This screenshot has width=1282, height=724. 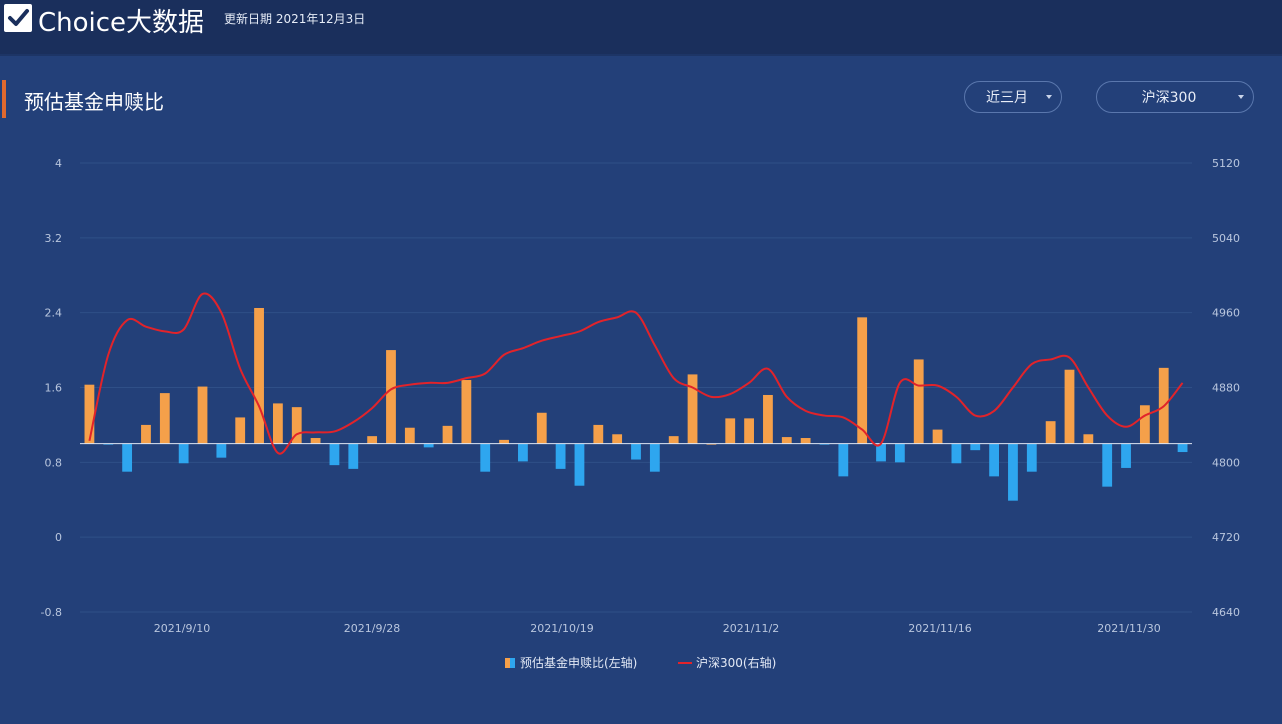 What do you see at coordinates (372, 628) in the screenshot?
I see `x-tick-label: 2021/9/28` at bounding box center [372, 628].